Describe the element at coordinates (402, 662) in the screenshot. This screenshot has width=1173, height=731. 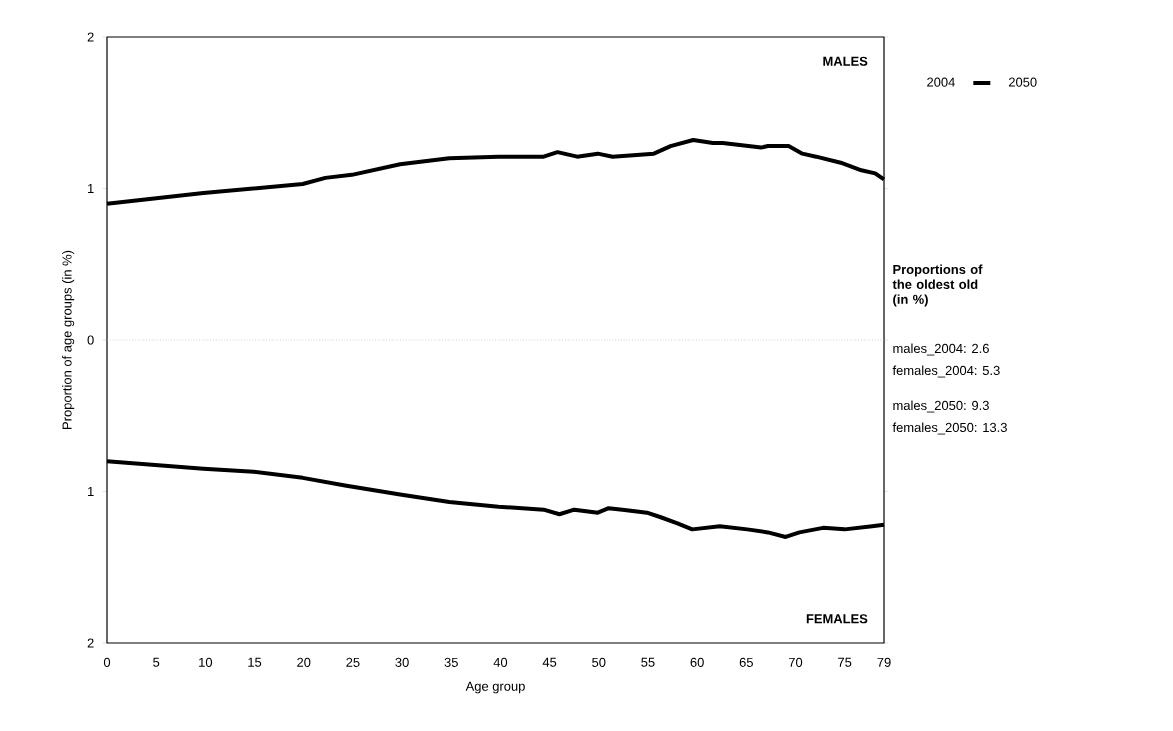
I see `x-tick-label: 30` at that location.